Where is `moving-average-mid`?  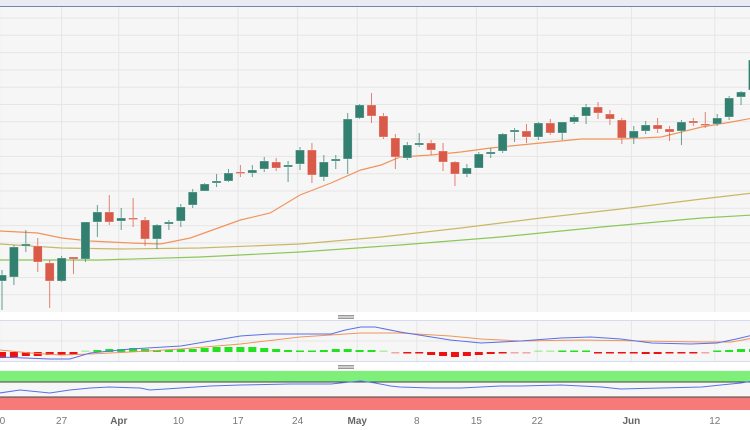 moving-average-mid is located at coordinates (375, 221).